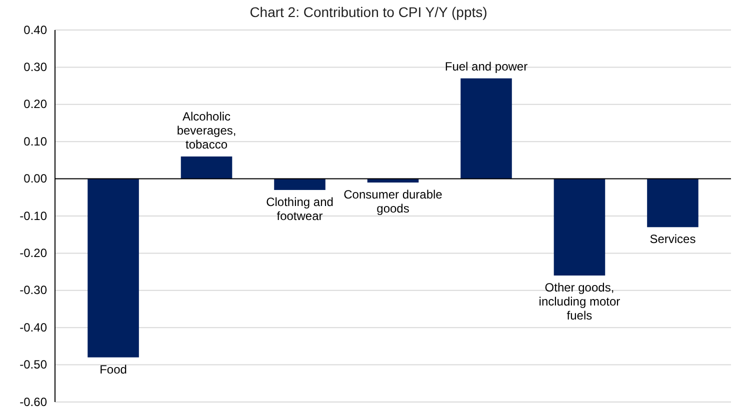 The height and width of the screenshot is (416, 737). What do you see at coordinates (206, 130) in the screenshot?
I see `x-tick-label: Alcoholic beverages, tobacco` at bounding box center [206, 130].